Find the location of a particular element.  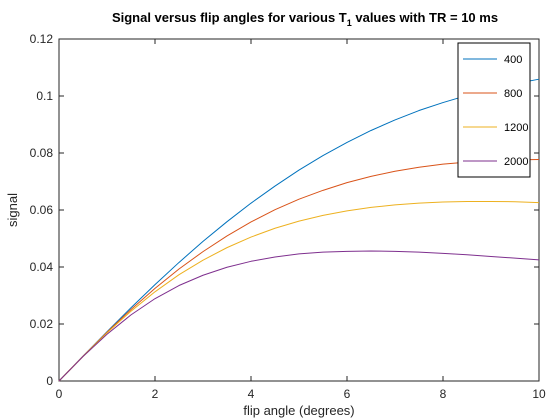

legend-label: 400 is located at coordinates (513, 60).